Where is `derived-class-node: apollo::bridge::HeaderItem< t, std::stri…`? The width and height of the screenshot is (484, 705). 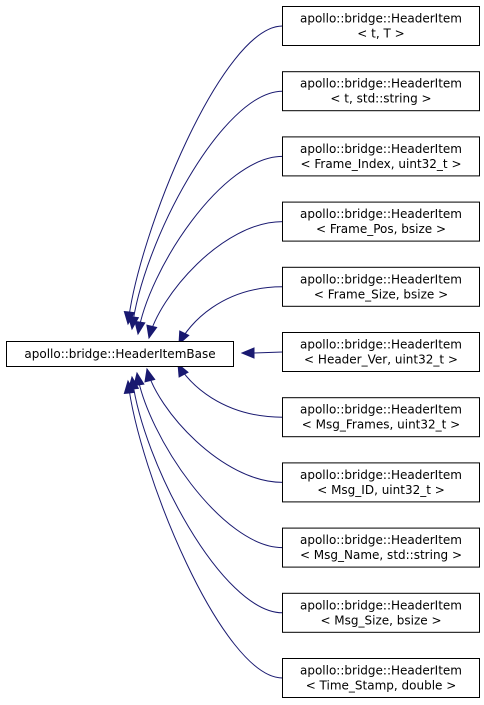 derived-class-node: apollo::bridge::HeaderItem< t, std::stri… is located at coordinates (381, 91).